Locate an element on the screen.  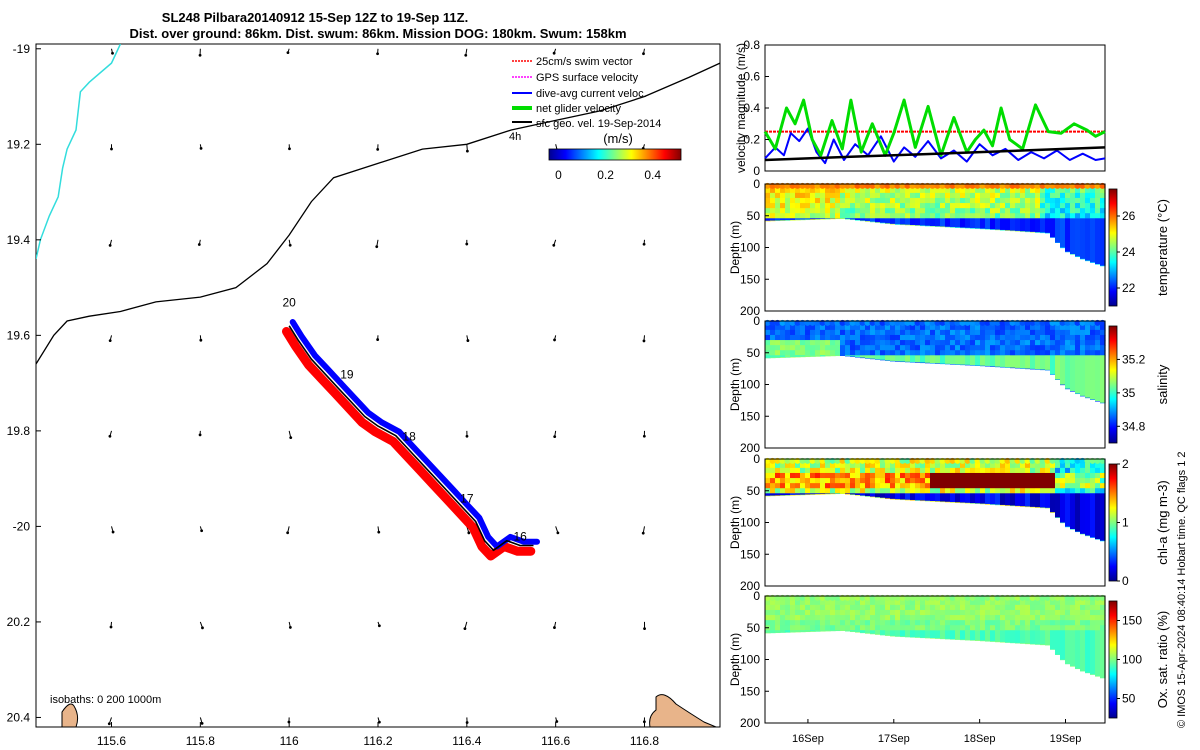
depth-tick-label: 200 is located at coordinates (750, 311).